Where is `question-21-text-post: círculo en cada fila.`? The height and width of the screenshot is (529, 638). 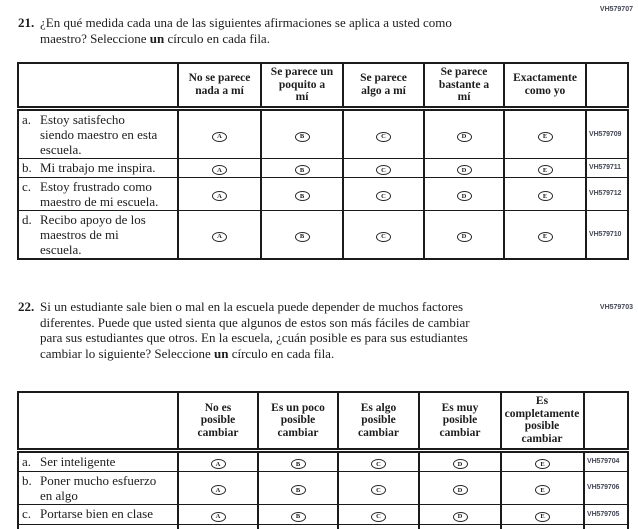
question-21-text-post: círculo en cada fila. is located at coordinates (217, 38).